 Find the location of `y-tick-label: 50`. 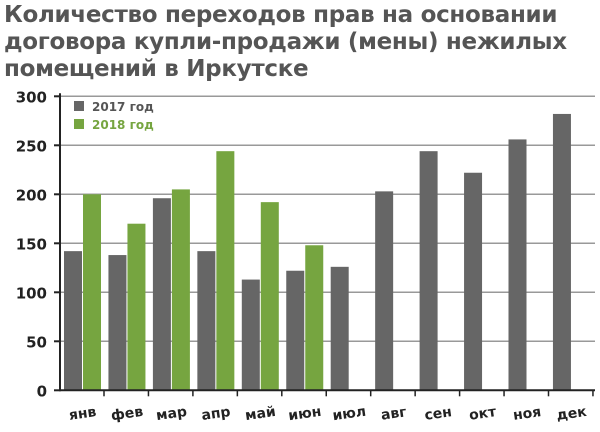

y-tick-label: 50 is located at coordinates (36, 342).